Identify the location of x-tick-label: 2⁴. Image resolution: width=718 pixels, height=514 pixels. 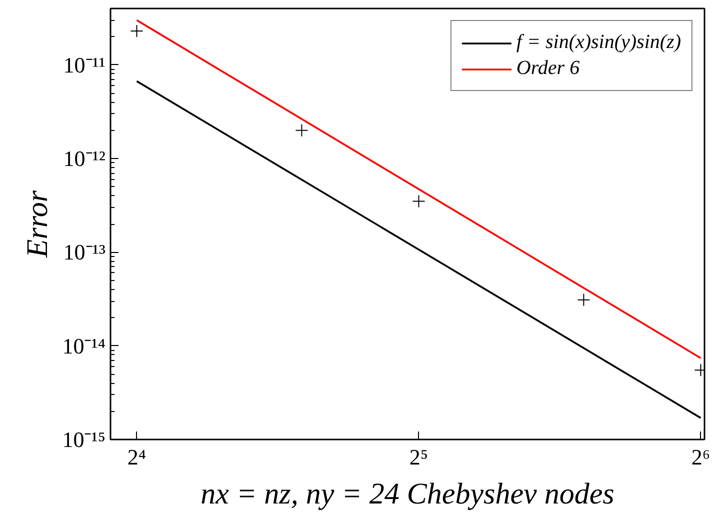
(136, 457).